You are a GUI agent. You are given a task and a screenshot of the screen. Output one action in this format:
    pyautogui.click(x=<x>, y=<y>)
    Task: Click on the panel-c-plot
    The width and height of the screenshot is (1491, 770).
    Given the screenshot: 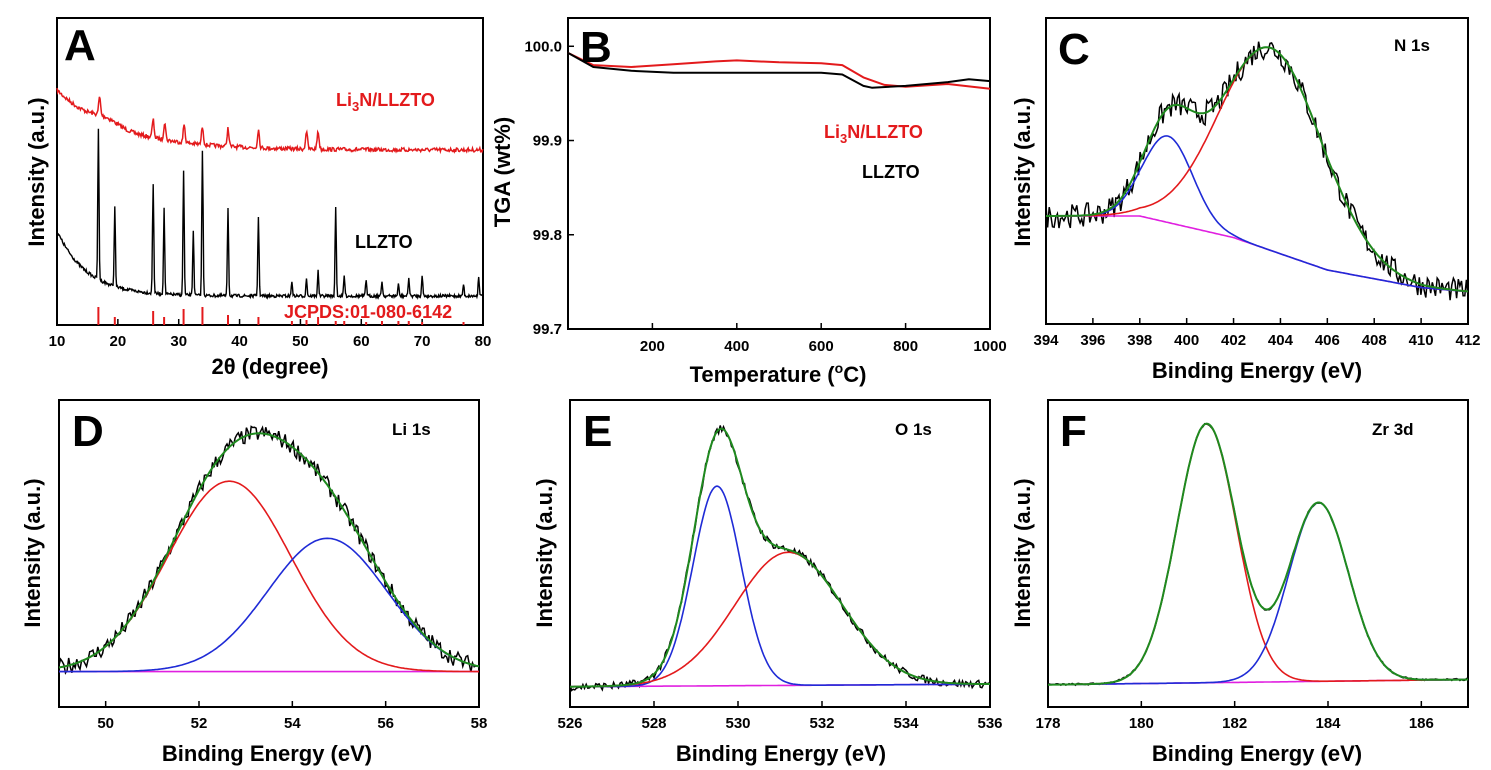 What is the action you would take?
    pyautogui.click(x=1257, y=171)
    